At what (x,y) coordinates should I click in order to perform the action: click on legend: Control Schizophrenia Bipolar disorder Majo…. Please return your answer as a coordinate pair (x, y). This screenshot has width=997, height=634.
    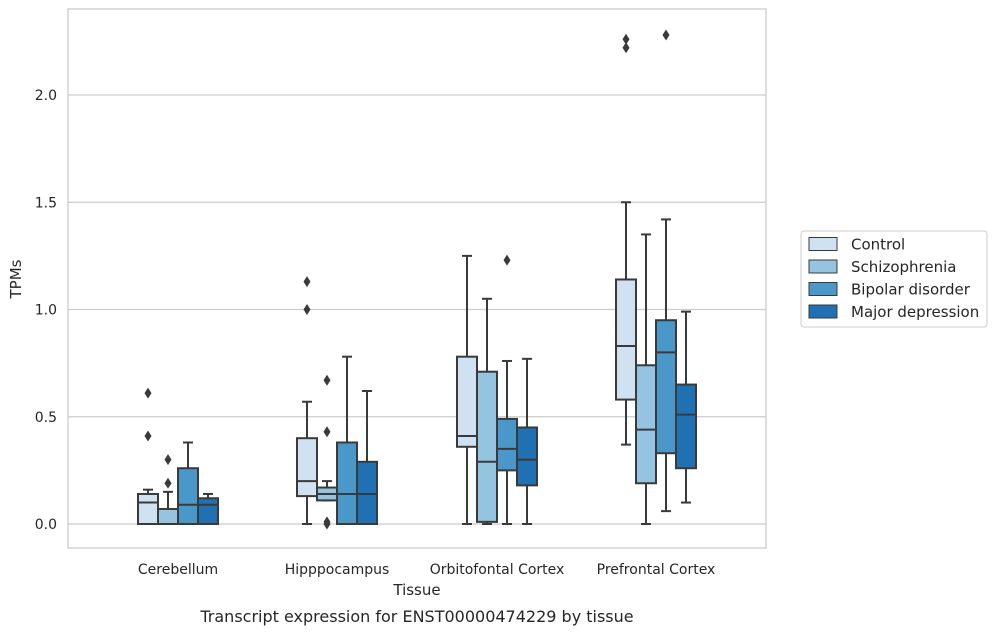
    Looking at the image, I should click on (894, 279).